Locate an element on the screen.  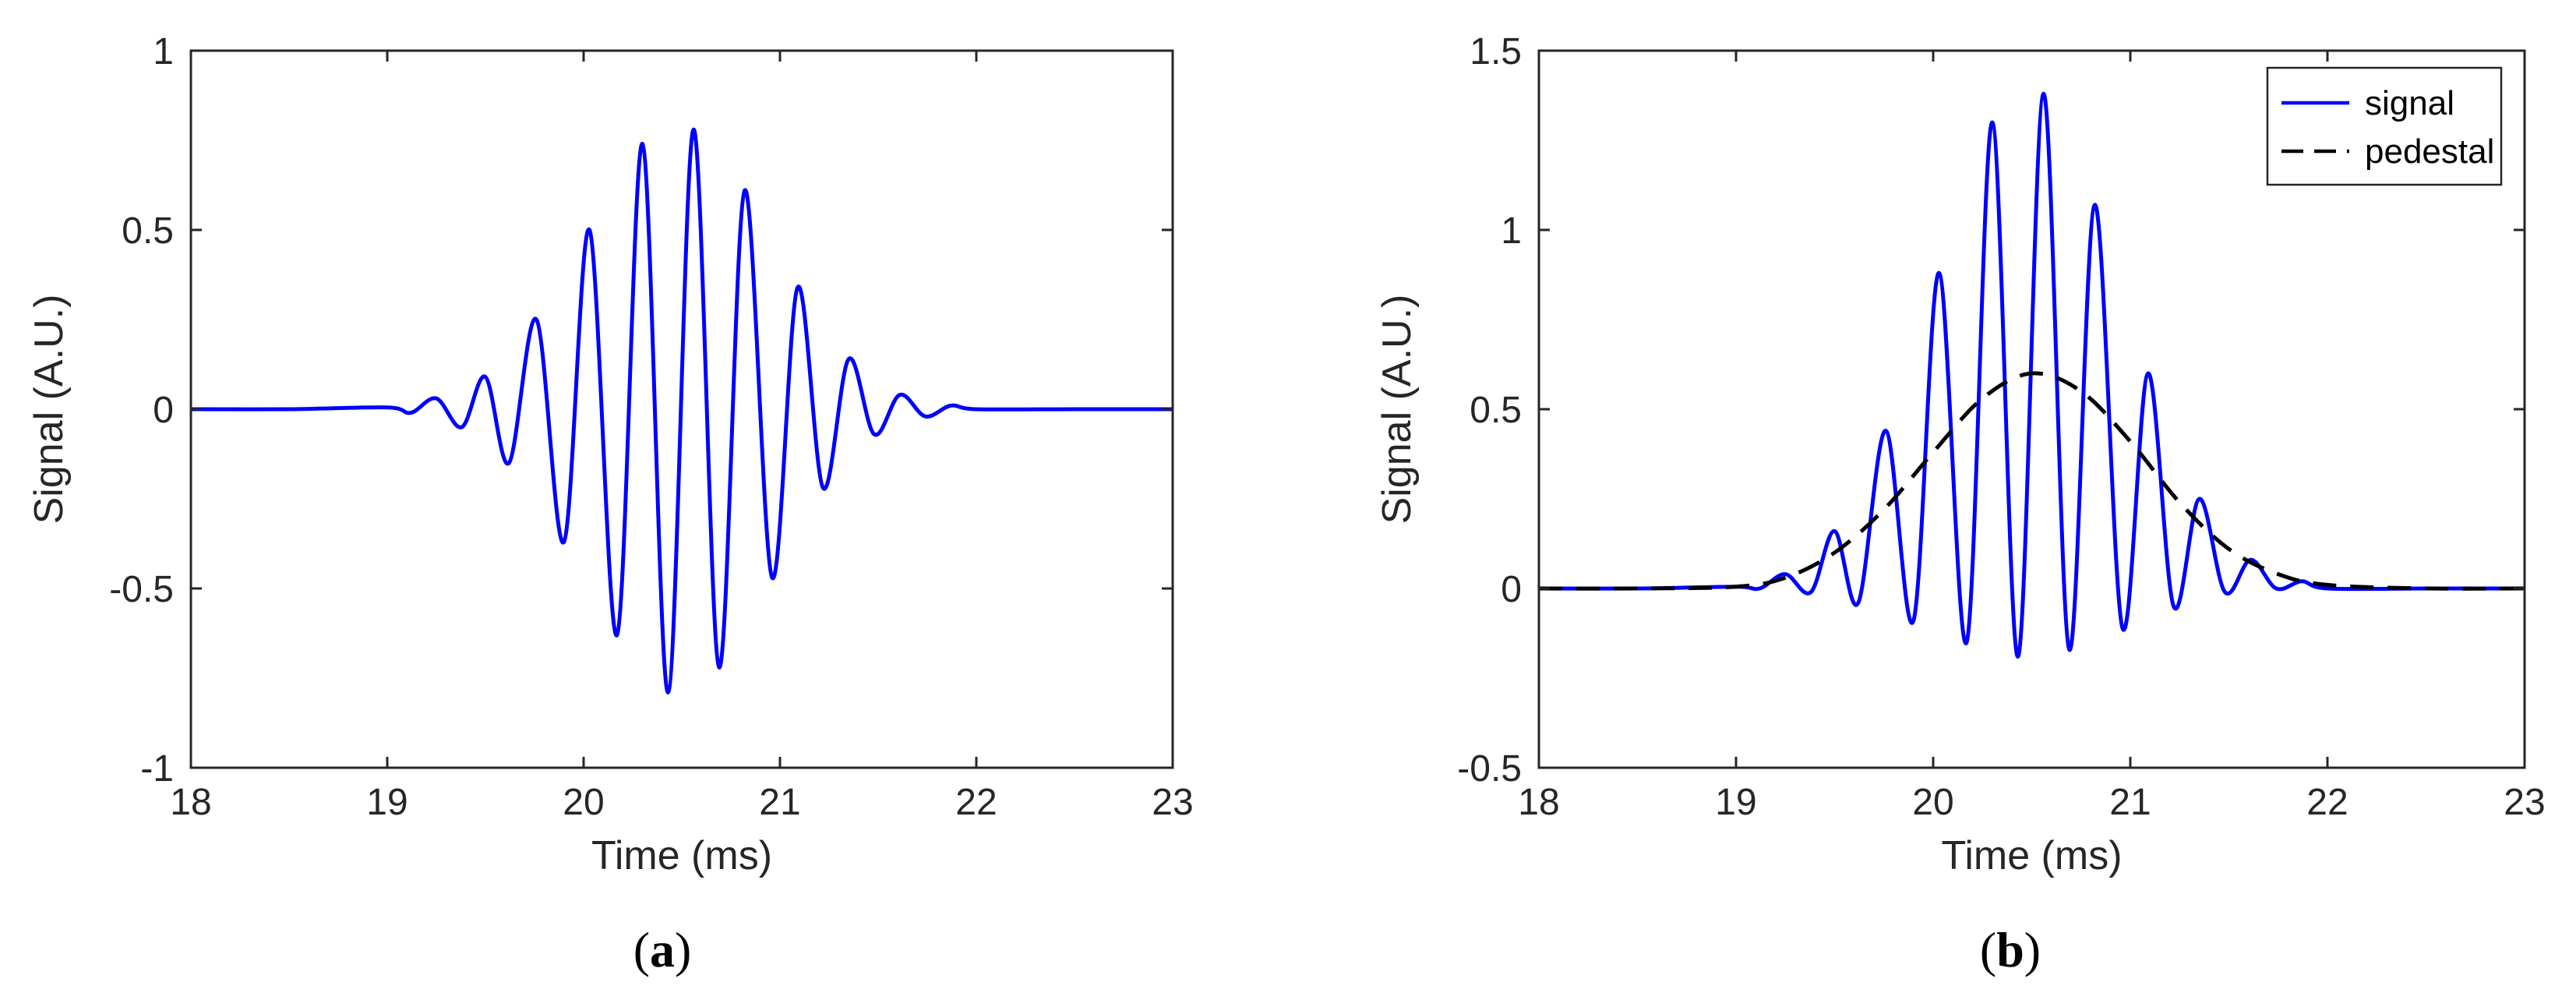
legend-box is located at coordinates (2384, 126).